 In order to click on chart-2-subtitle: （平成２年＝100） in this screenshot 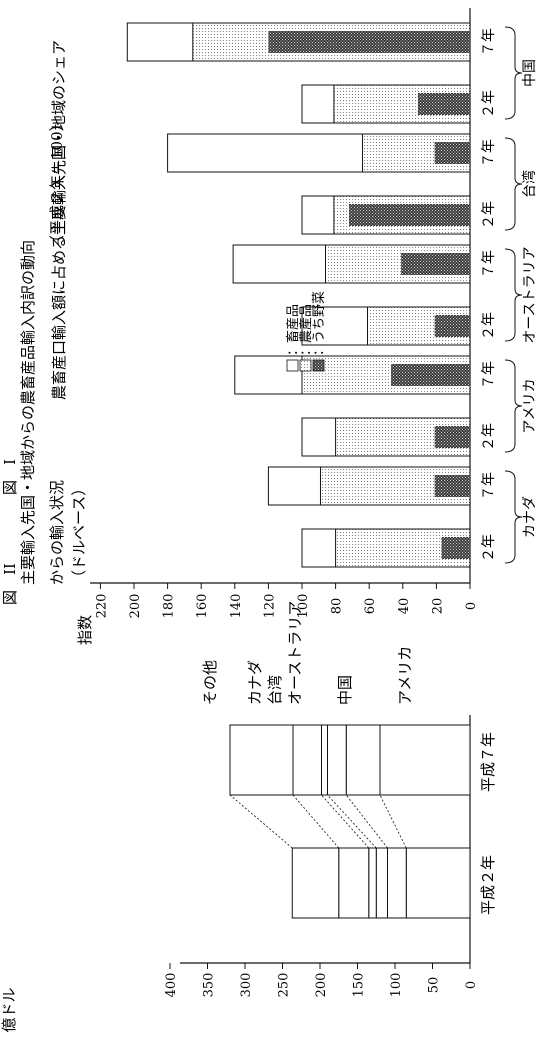, I will do `click(57, 183)`.